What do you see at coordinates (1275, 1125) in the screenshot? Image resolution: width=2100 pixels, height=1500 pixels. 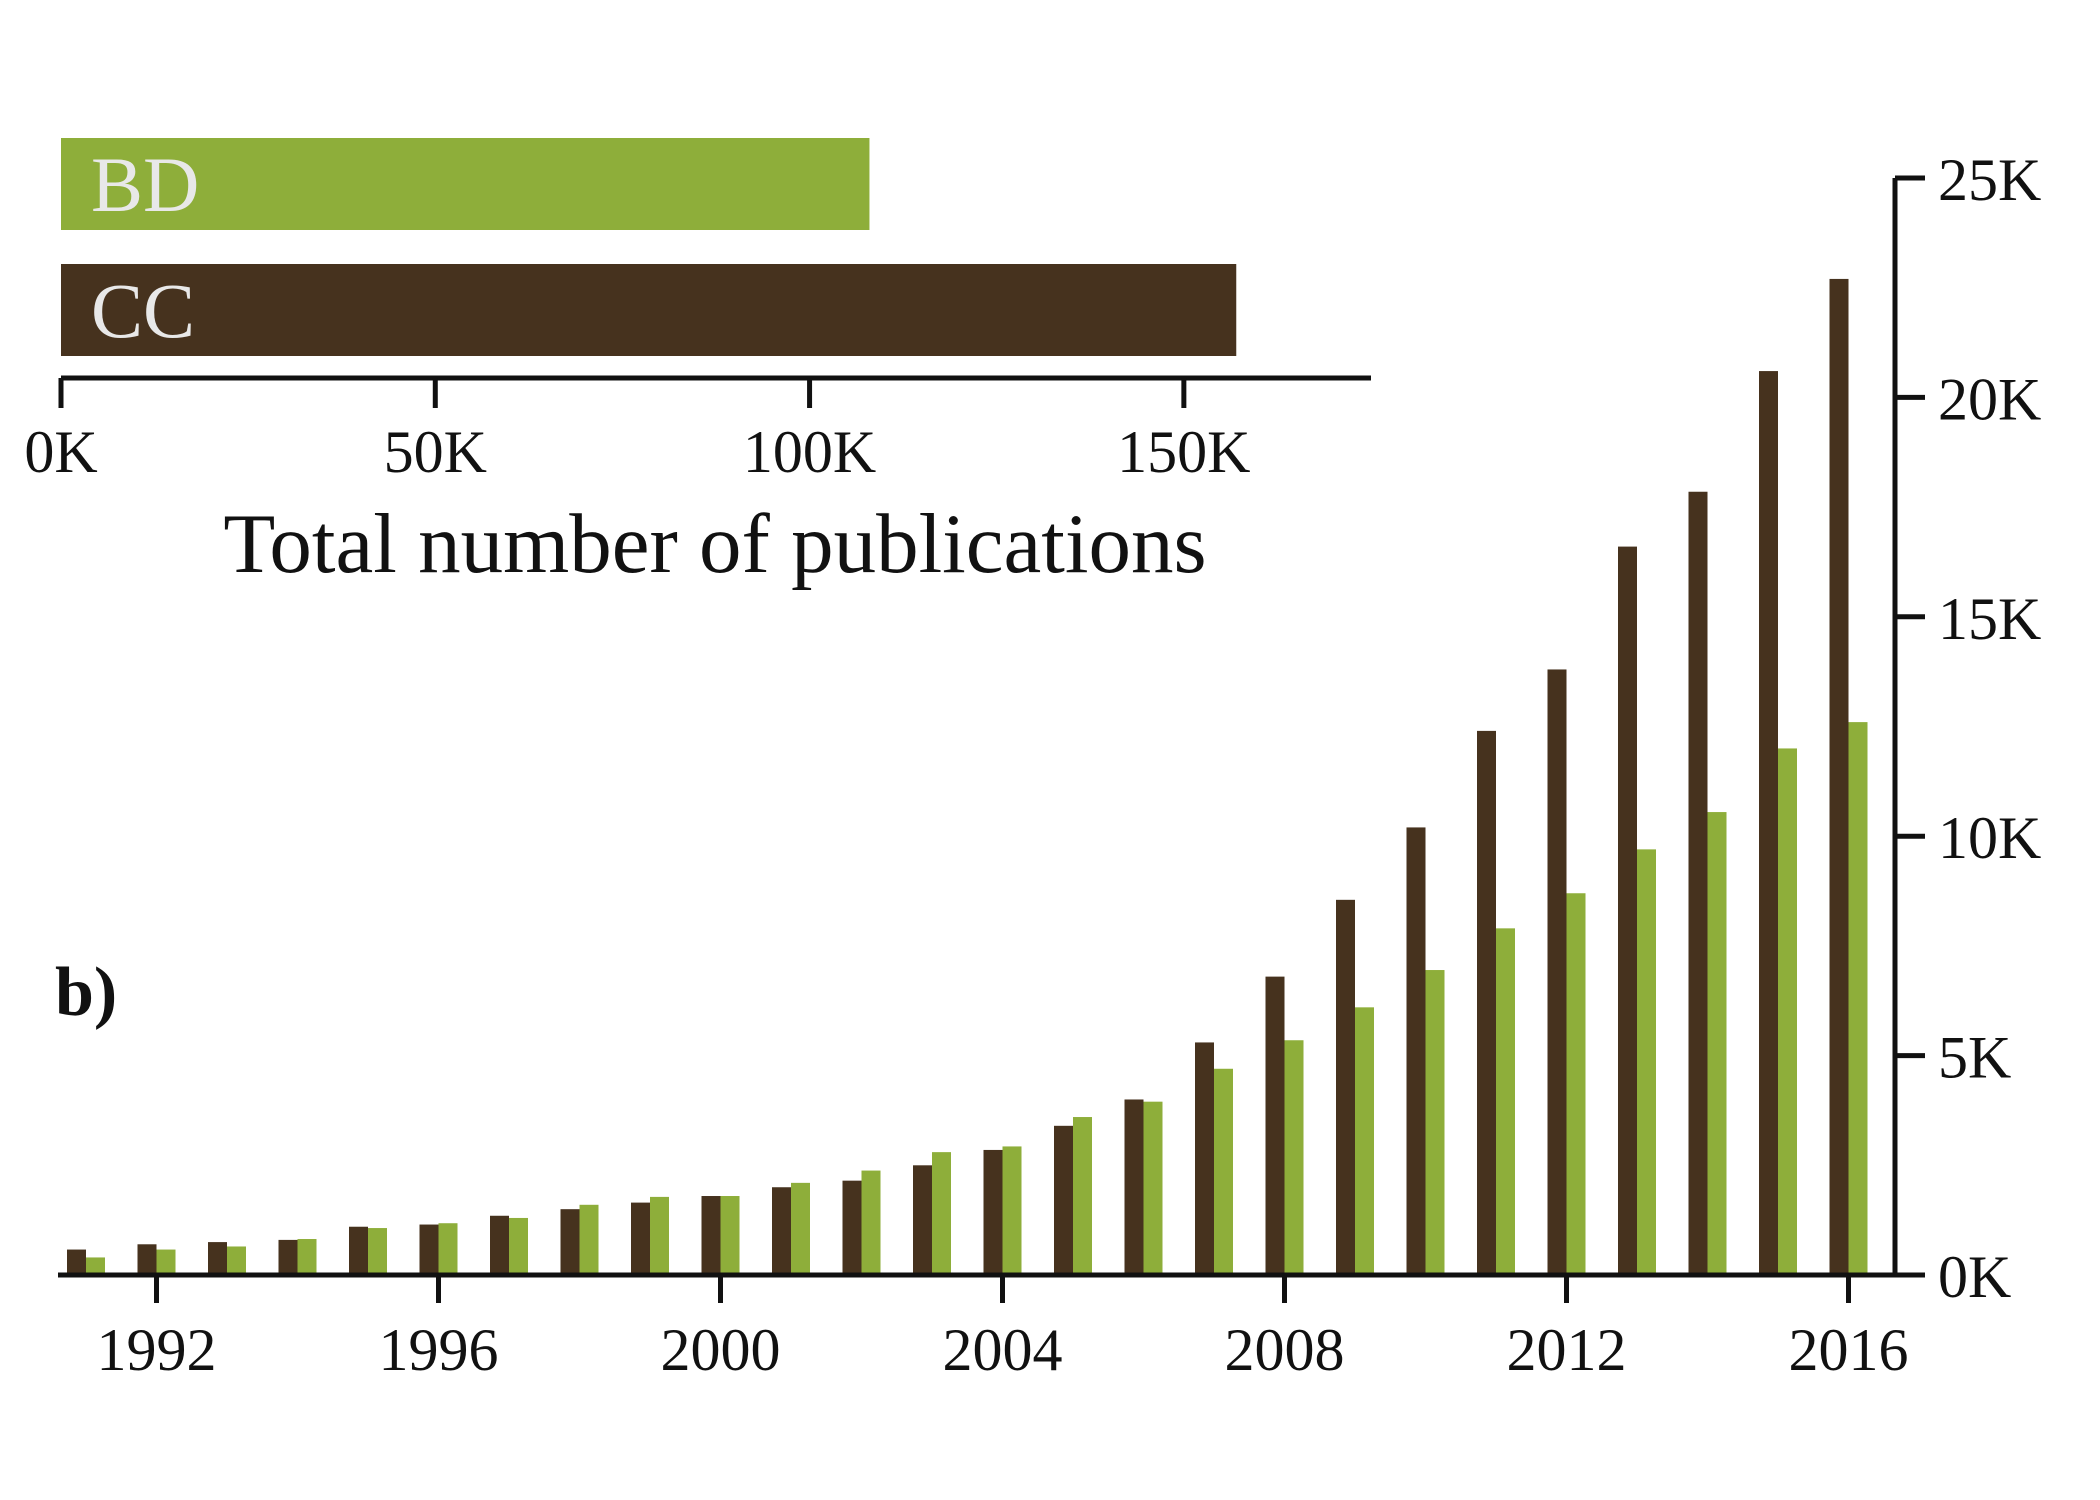 I see `bar-cc-2008` at bounding box center [1275, 1125].